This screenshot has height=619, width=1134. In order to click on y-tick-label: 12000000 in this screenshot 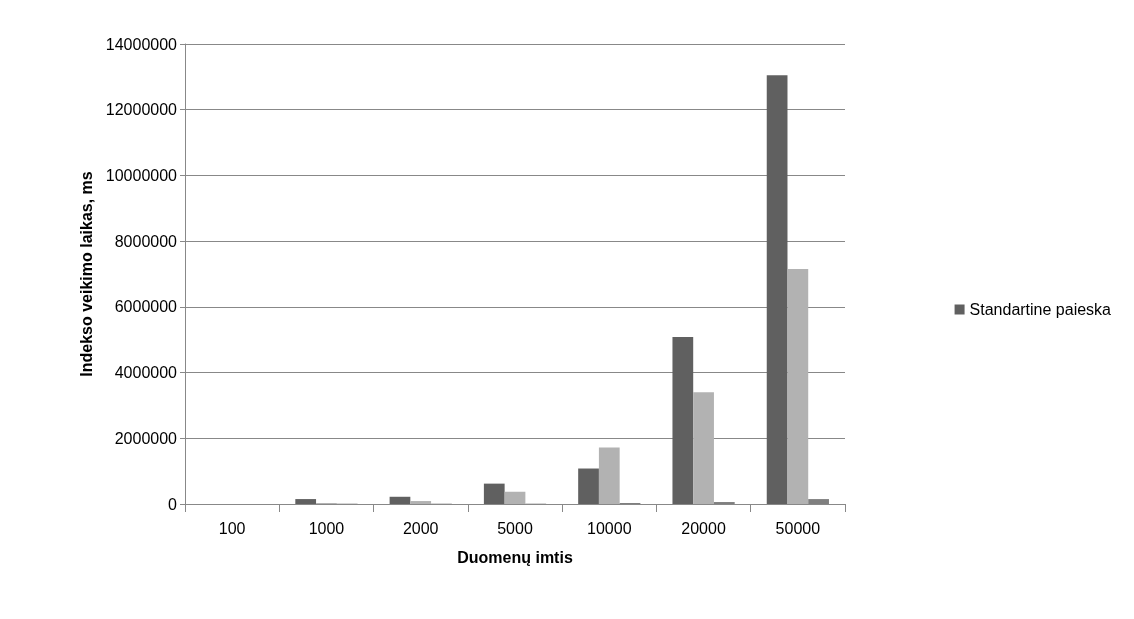, I will do `click(141, 110)`.